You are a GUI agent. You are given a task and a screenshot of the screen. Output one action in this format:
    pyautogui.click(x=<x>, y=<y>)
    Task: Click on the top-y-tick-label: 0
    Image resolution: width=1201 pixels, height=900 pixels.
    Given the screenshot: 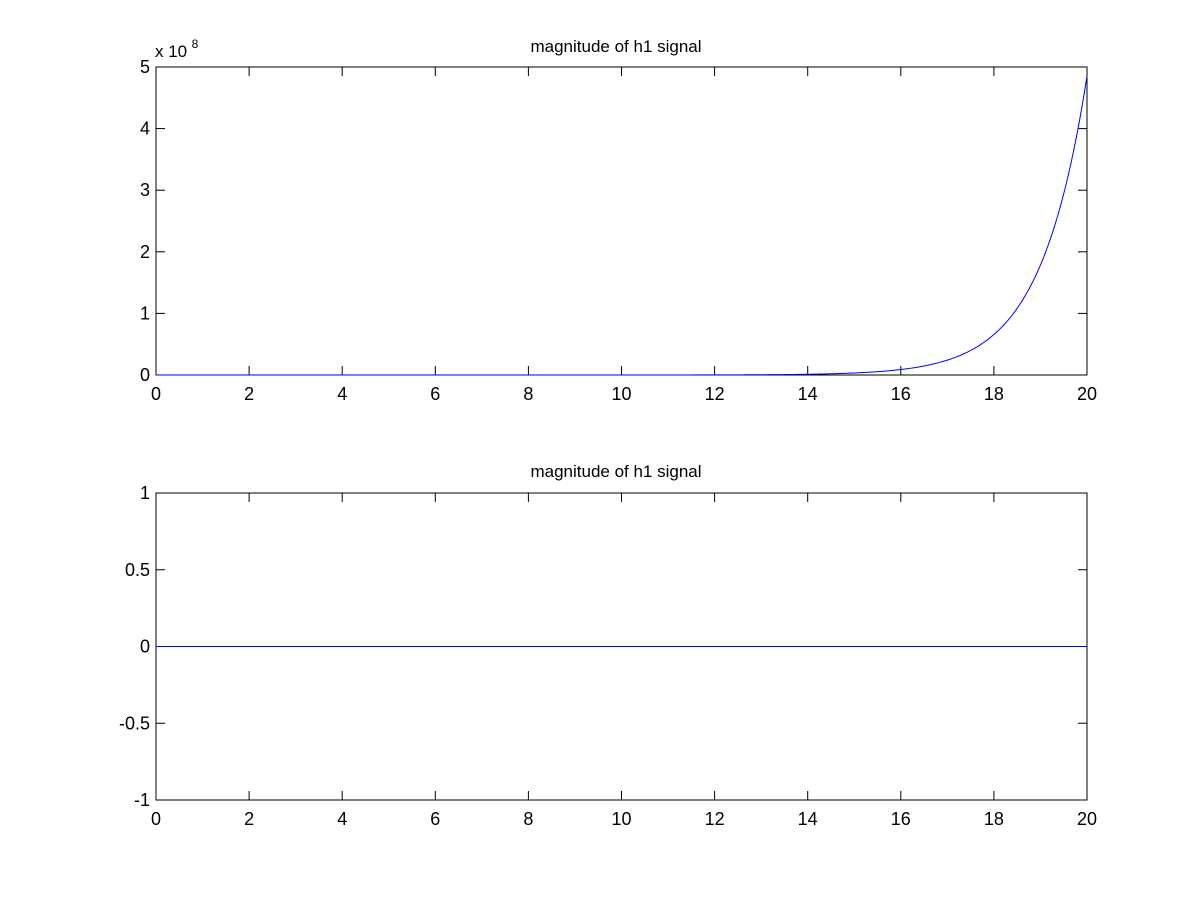 What is the action you would take?
    pyautogui.click(x=145, y=375)
    